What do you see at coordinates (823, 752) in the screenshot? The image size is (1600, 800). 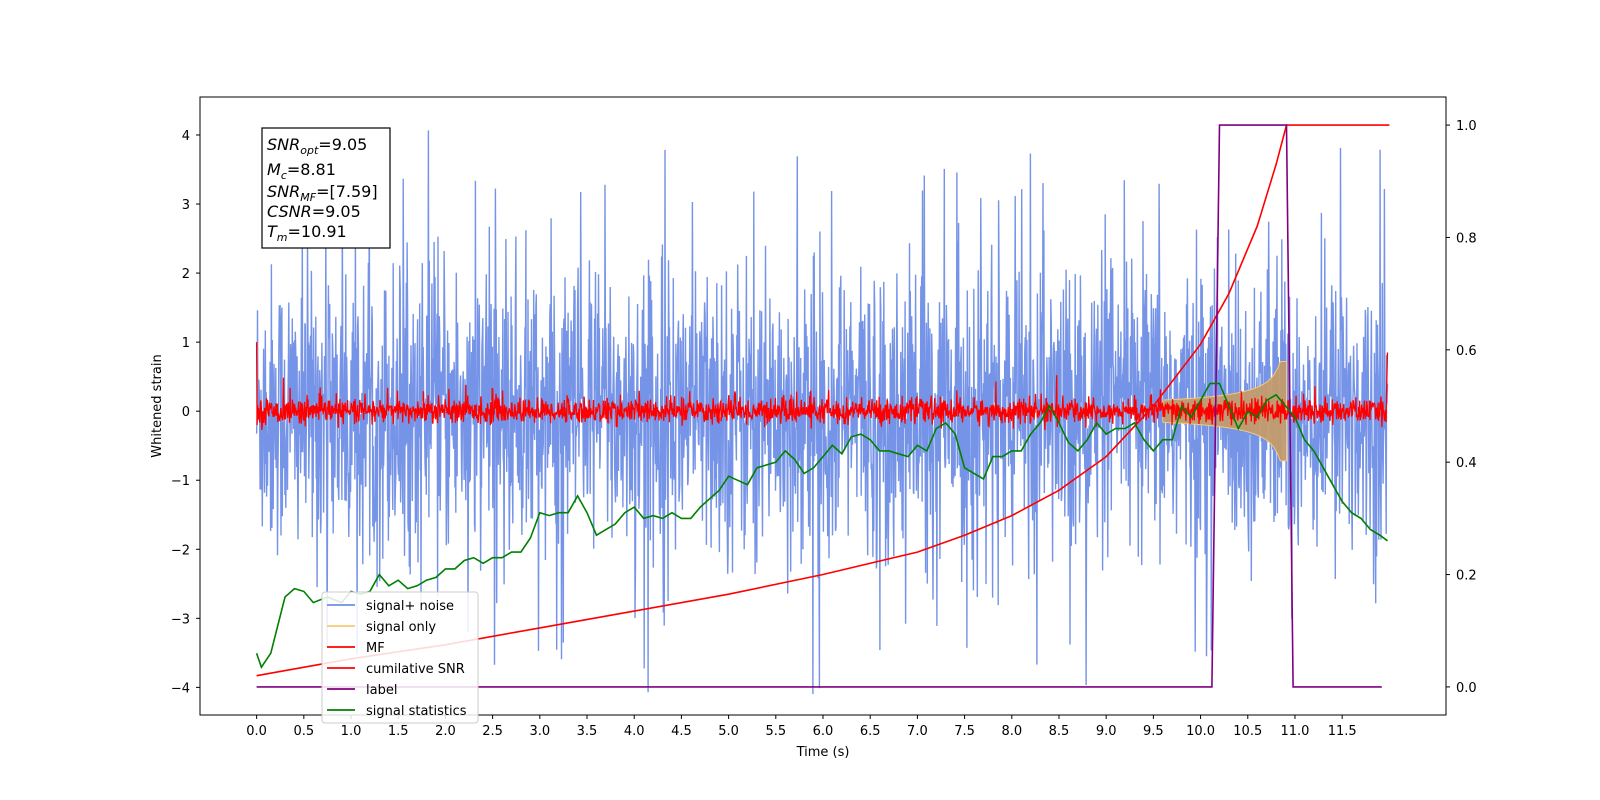 I see `x-axis-label: Time (s)` at bounding box center [823, 752].